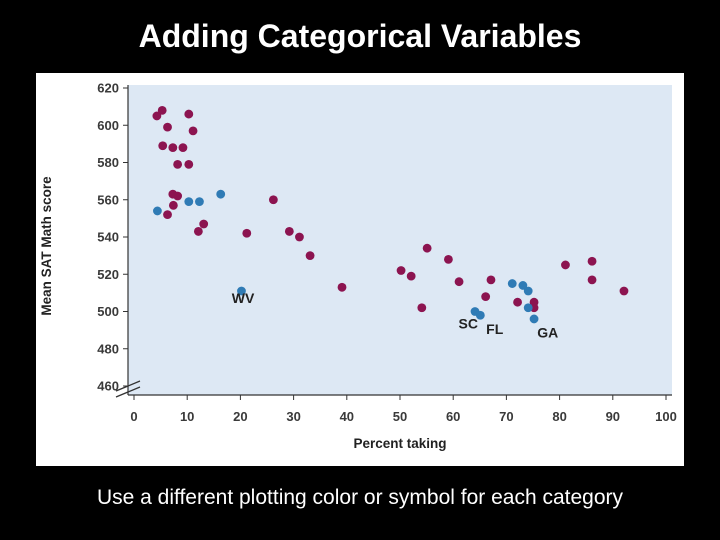 The image size is (720, 540). Describe the element at coordinates (46, 246) in the screenshot. I see `y-axis-title: Mean SAT Math score` at that location.